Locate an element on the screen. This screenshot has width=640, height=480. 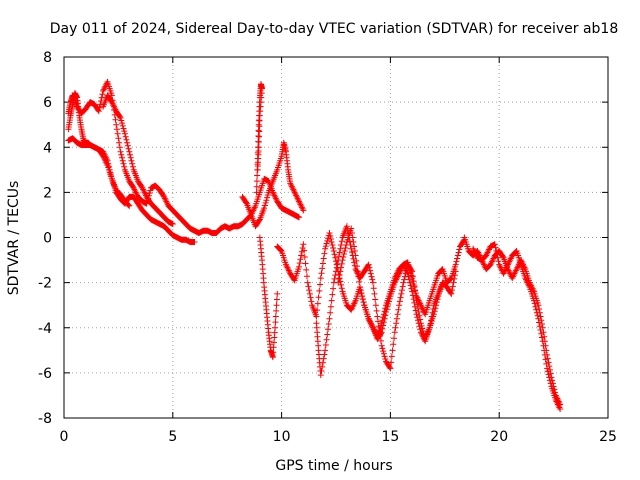
y-tick-label: 0 is located at coordinates (47, 239).